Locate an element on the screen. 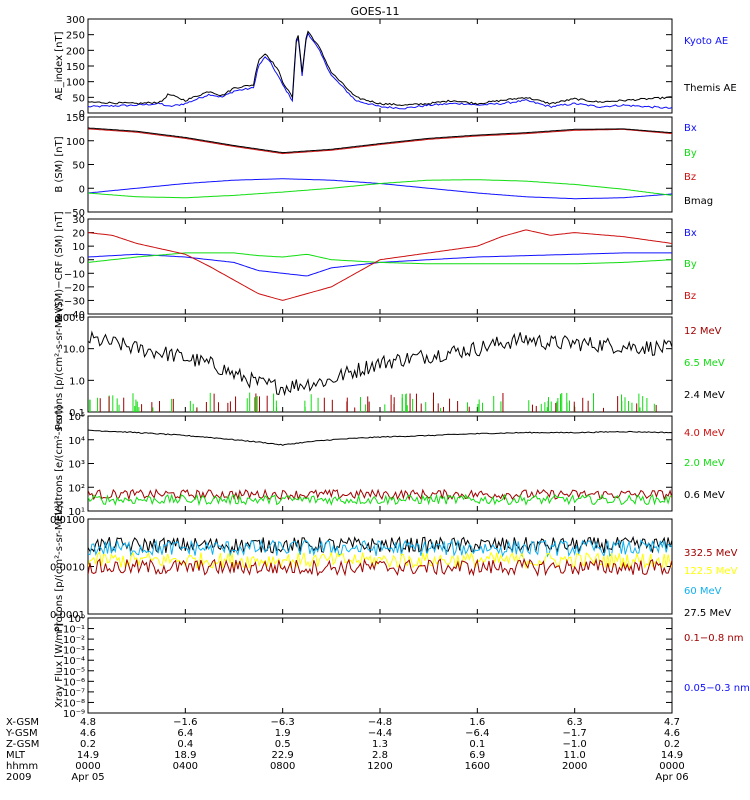 Image resolution: width=750 pixels, height=800 pixels. x-axis-row-label: hhmm is located at coordinates (22, 766).